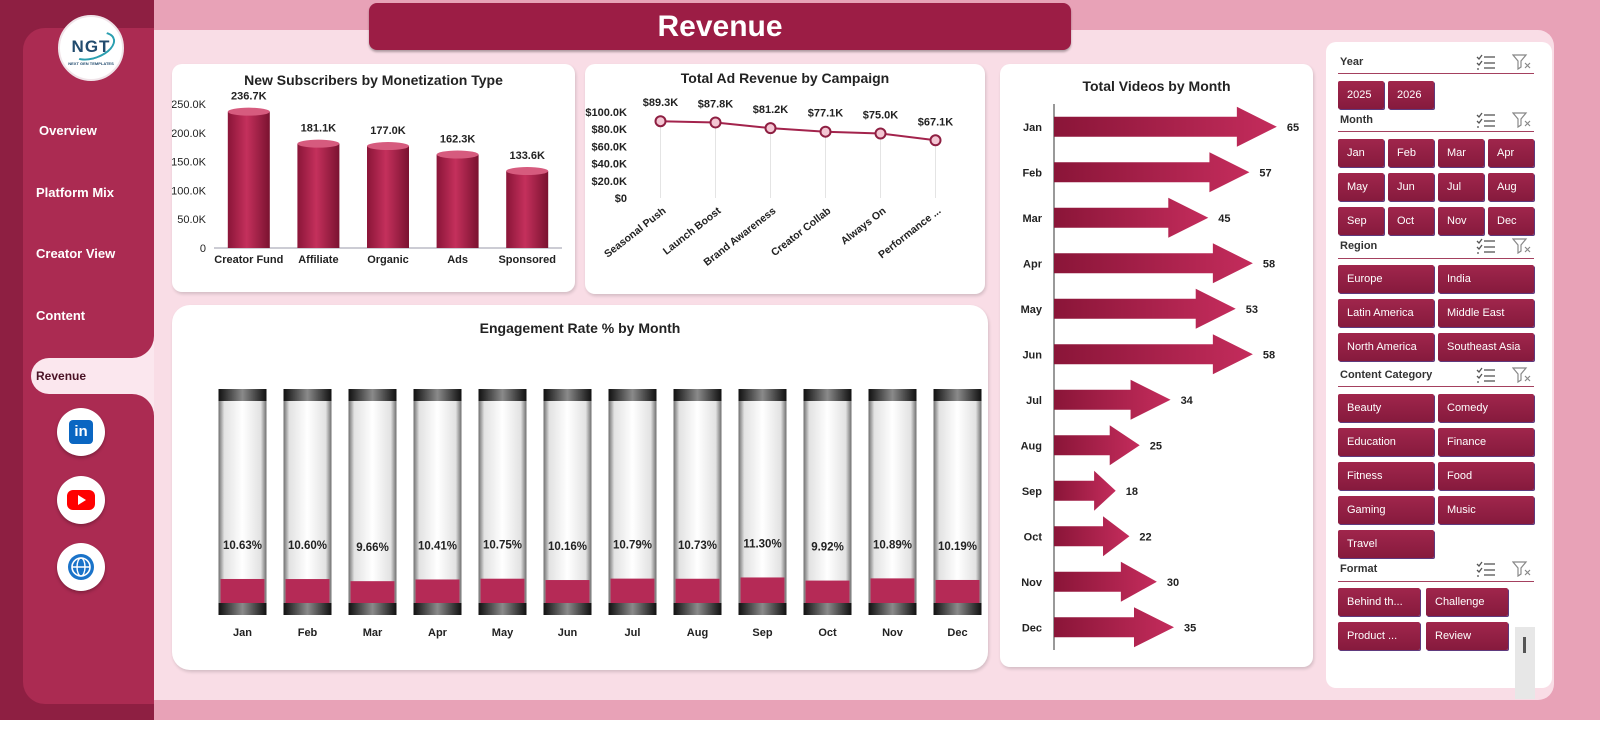  Describe the element at coordinates (61, 315) in the screenshot. I see `nav-content: Content` at that location.